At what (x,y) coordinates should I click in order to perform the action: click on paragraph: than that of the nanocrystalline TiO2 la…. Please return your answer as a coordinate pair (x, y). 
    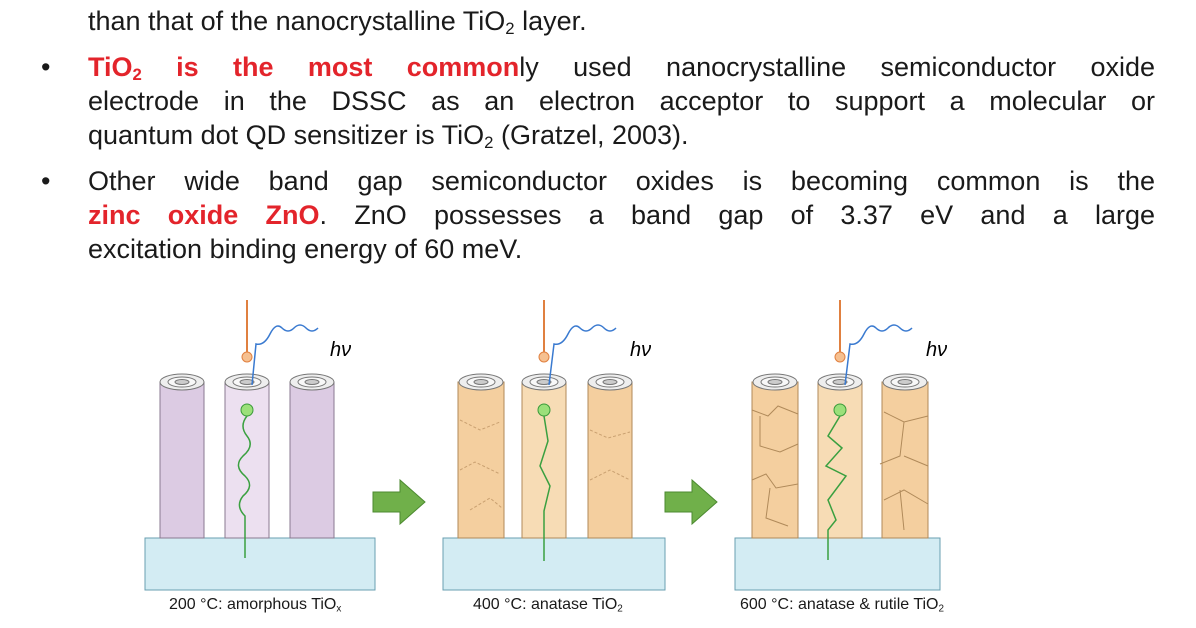
    Looking at the image, I should click on (621, 21).